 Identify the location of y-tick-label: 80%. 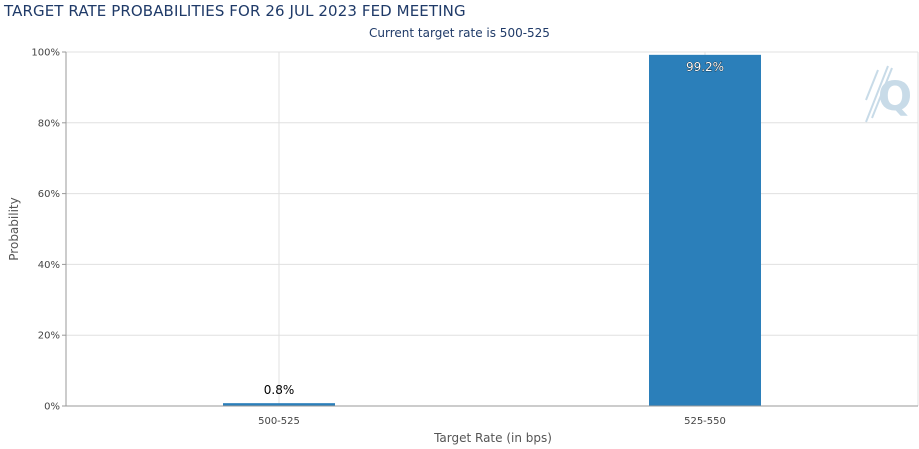
(49, 123).